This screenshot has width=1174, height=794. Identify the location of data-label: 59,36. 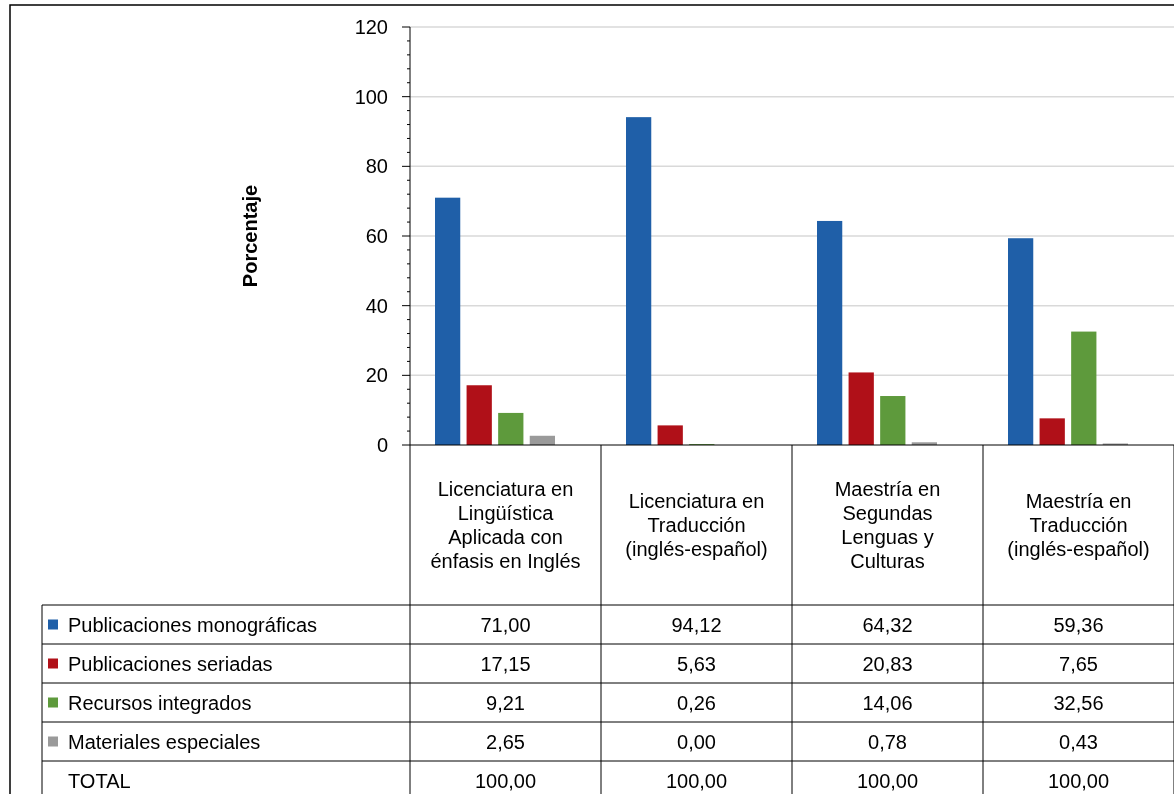
(1078, 624).